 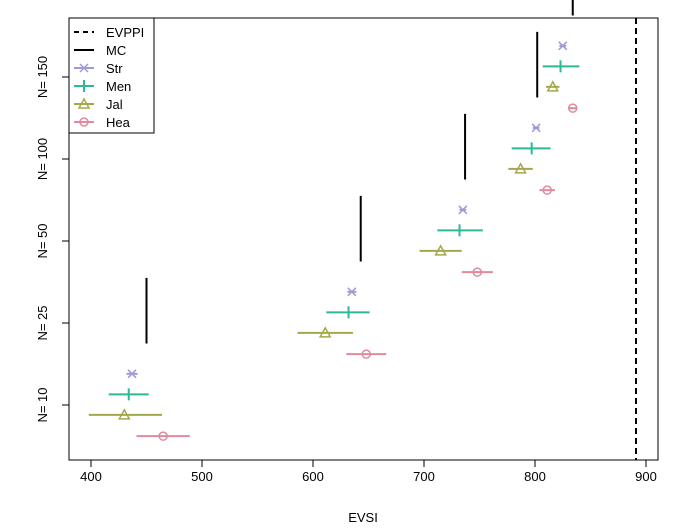 I want to click on x-tick-label: 600, so click(x=313, y=476).